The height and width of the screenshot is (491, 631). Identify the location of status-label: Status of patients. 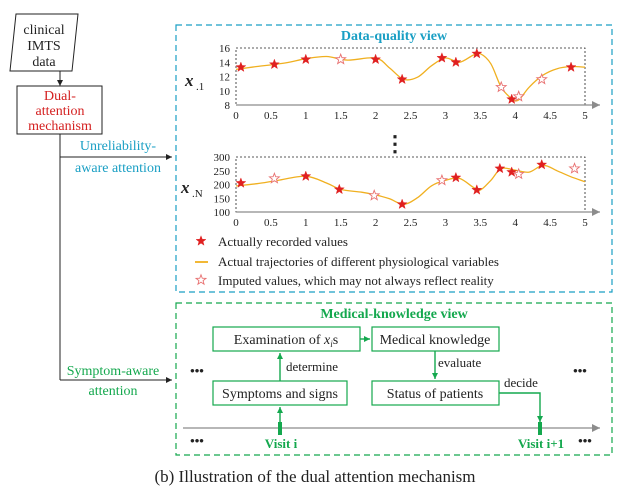
(435, 394).